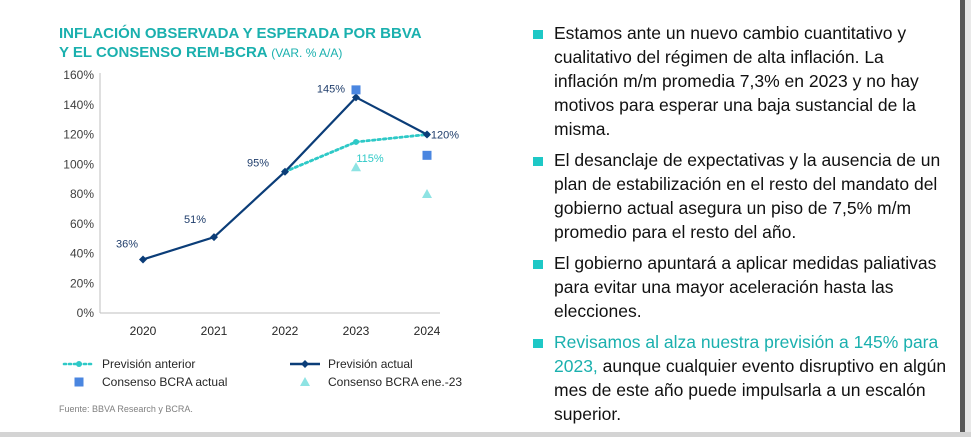 Image resolution: width=971 pixels, height=437 pixels. I want to click on x-tick-label: 2021, so click(214, 331).